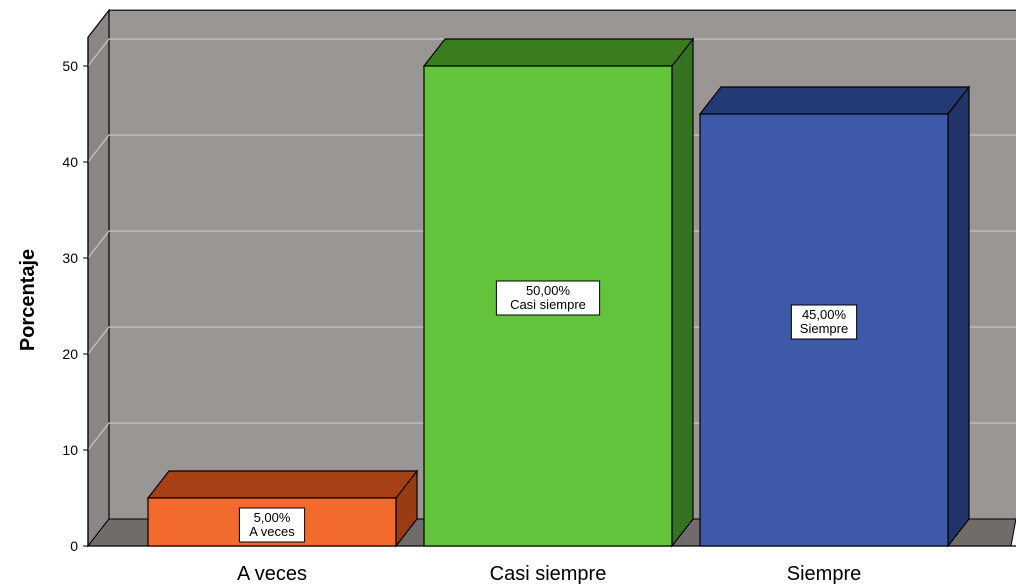 The width and height of the screenshot is (1016, 585). I want to click on y-tick-label: 20, so click(70, 354).